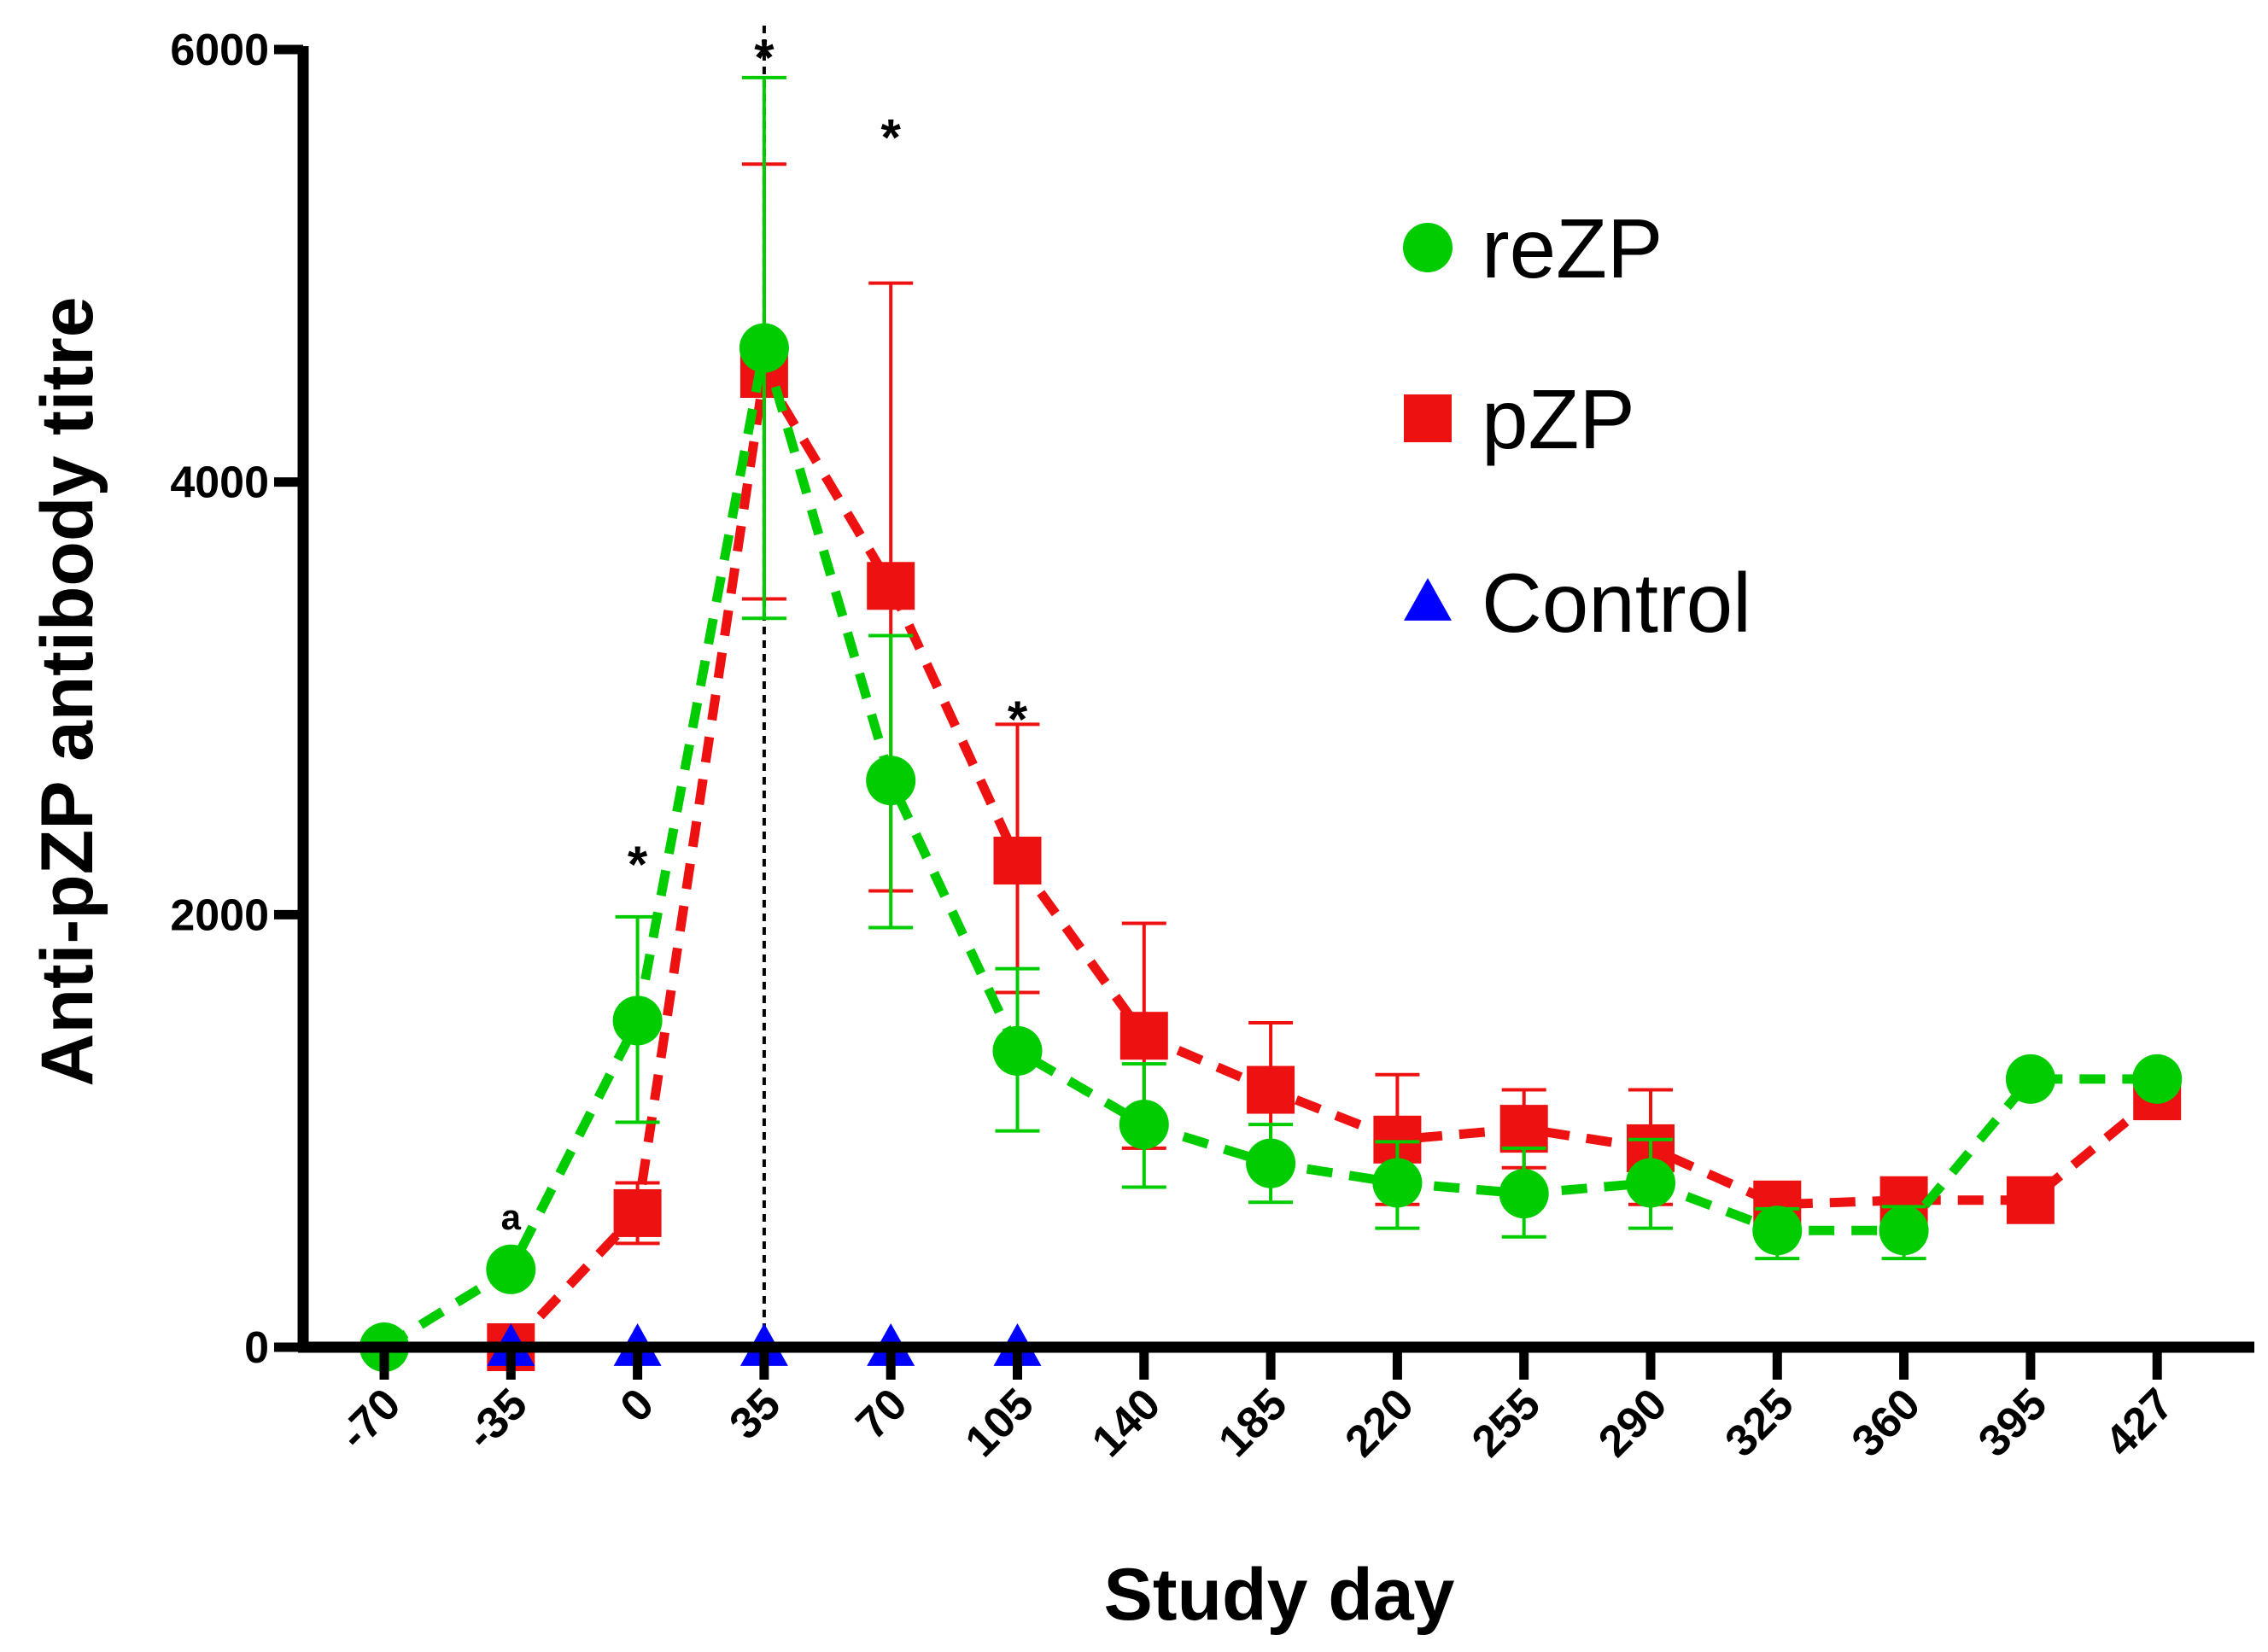 The height and width of the screenshot is (1652, 2268). Describe the element at coordinates (370, 1419) in the screenshot. I see `x-tick-label--70: -70` at that location.